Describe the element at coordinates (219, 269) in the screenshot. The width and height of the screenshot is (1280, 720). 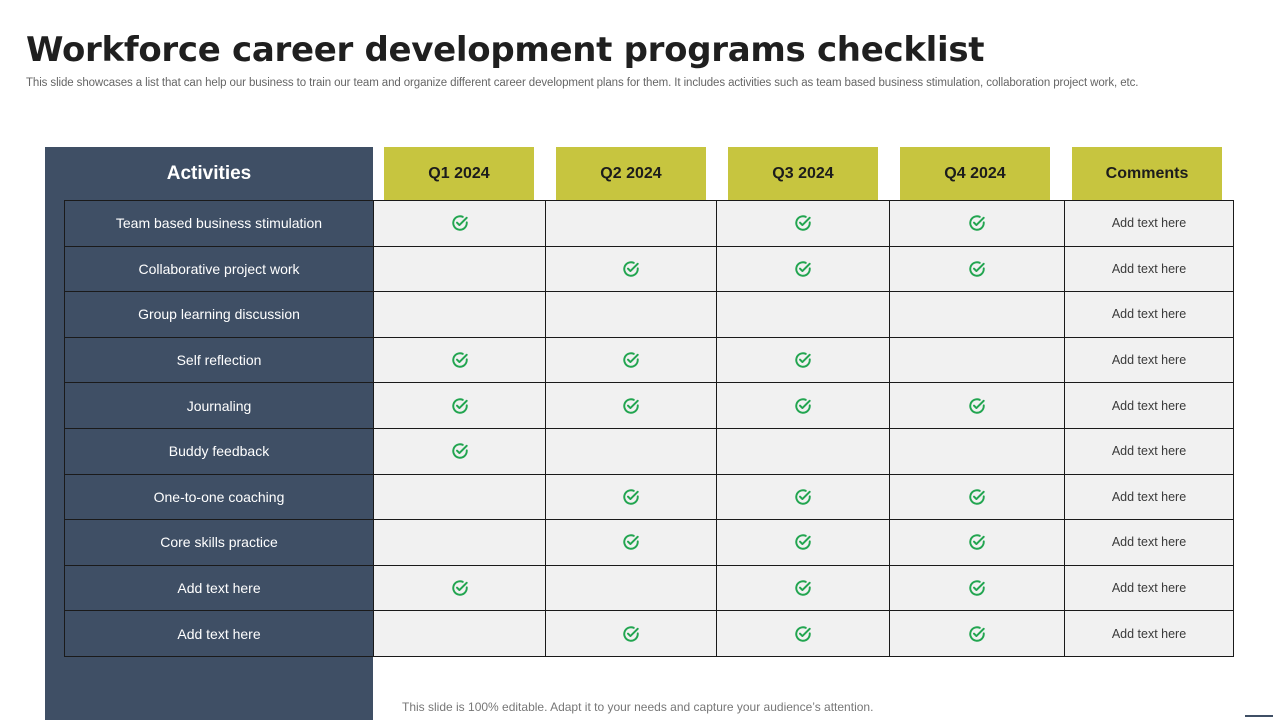
I see `activity-cell: Collaborative project work` at that location.